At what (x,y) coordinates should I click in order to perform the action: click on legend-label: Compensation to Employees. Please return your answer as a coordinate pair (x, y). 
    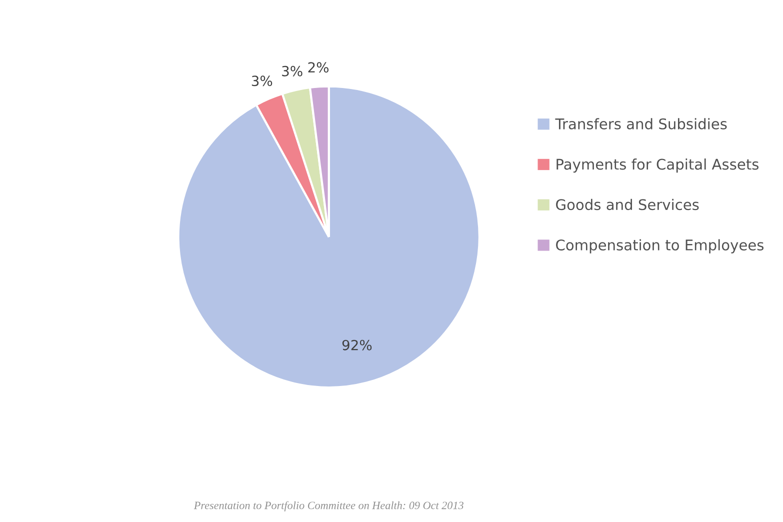
    Looking at the image, I should click on (660, 246).